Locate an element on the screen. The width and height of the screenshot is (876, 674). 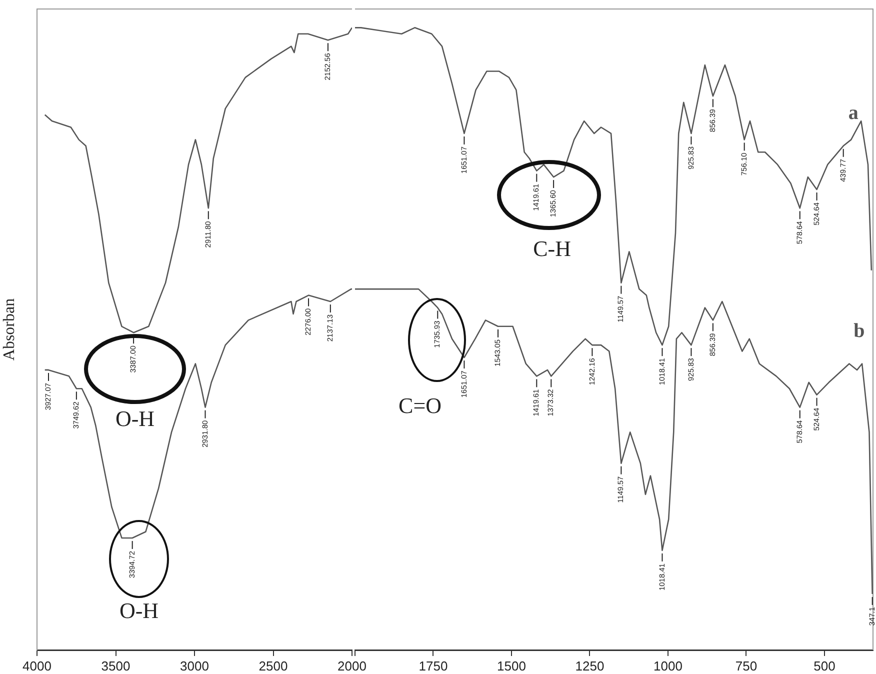
x-tick-label: 1000 is located at coordinates (668, 666).